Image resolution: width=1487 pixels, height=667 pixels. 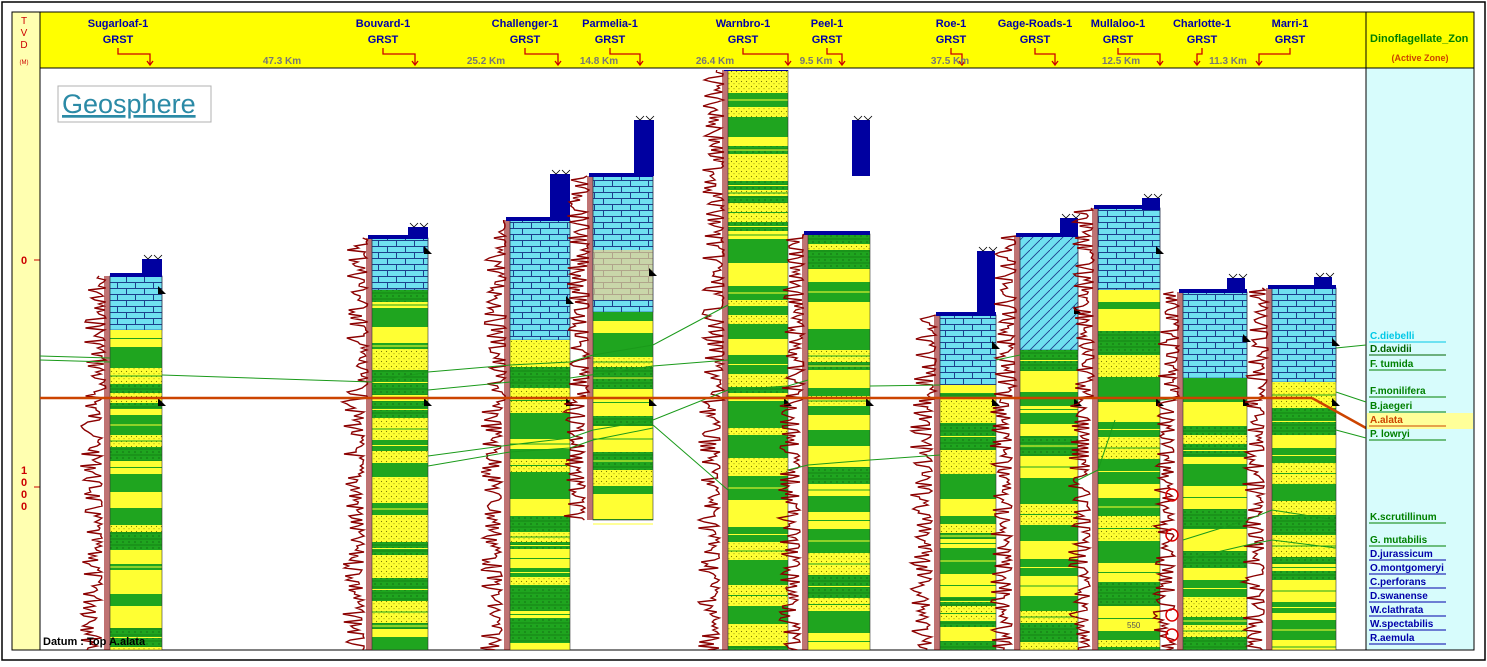 What do you see at coordinates (1402, 624) in the screenshot?
I see `zone-label: W.spectabilis` at bounding box center [1402, 624].